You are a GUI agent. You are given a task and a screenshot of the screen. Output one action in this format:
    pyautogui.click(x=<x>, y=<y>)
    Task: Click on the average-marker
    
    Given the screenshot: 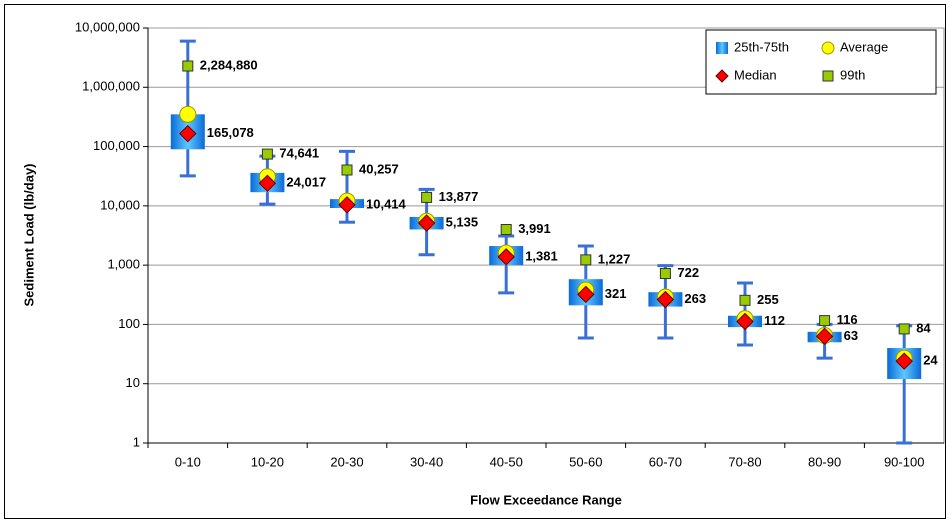 What is the action you would take?
    pyautogui.click(x=188, y=114)
    